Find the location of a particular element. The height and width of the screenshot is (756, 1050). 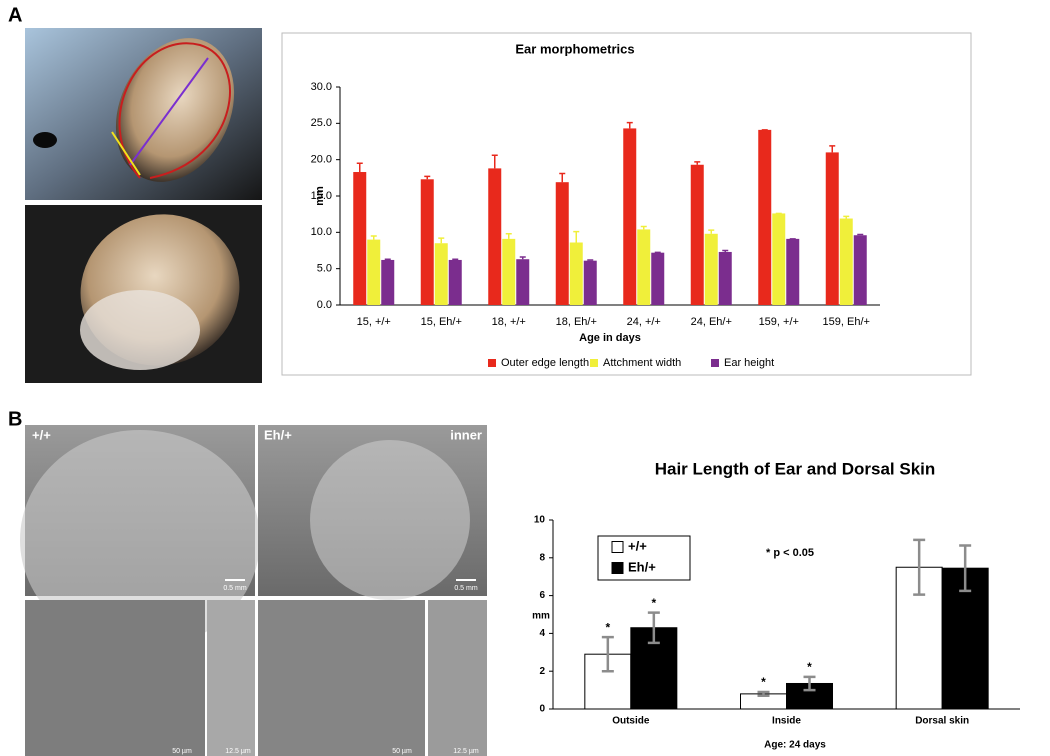

y-tick-label: 0 is located at coordinates (542, 709).